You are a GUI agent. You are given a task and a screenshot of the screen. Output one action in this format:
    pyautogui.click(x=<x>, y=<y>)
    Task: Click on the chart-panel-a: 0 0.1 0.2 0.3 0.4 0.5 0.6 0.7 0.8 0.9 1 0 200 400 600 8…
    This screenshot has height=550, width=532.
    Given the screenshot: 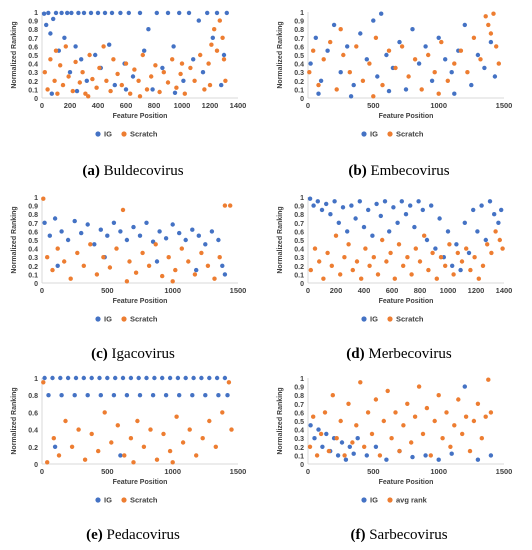 What is the action you would take?
    pyautogui.click(x=128, y=81)
    